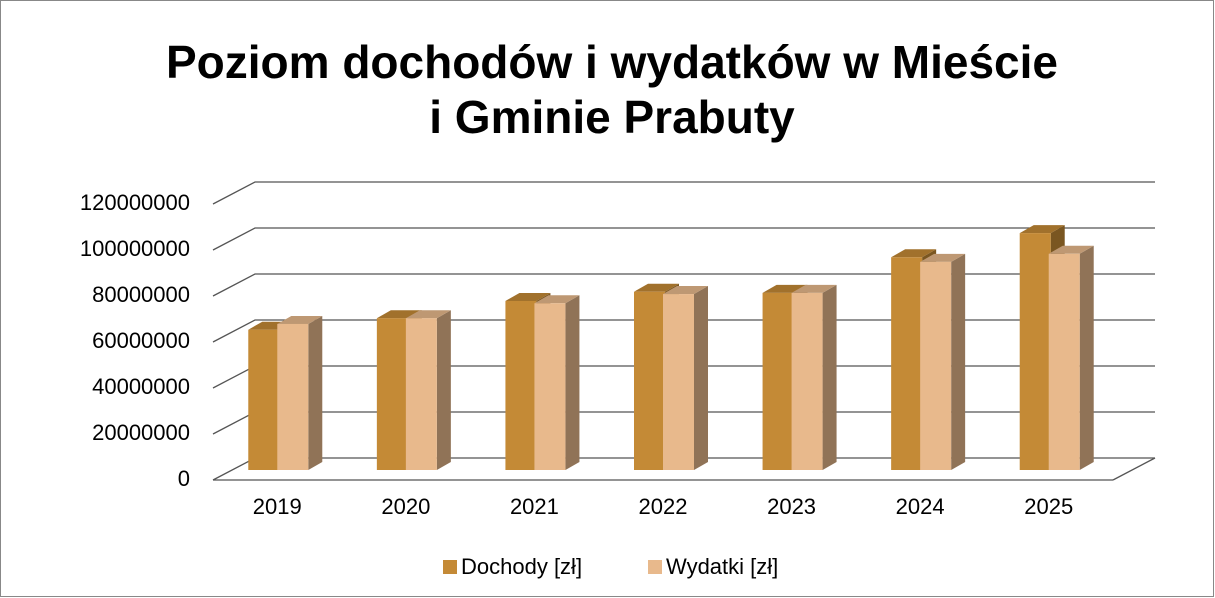 The height and width of the screenshot is (598, 1215). Describe the element at coordinates (405, 506) in the screenshot. I see `x-tick-label: 2020` at that location.